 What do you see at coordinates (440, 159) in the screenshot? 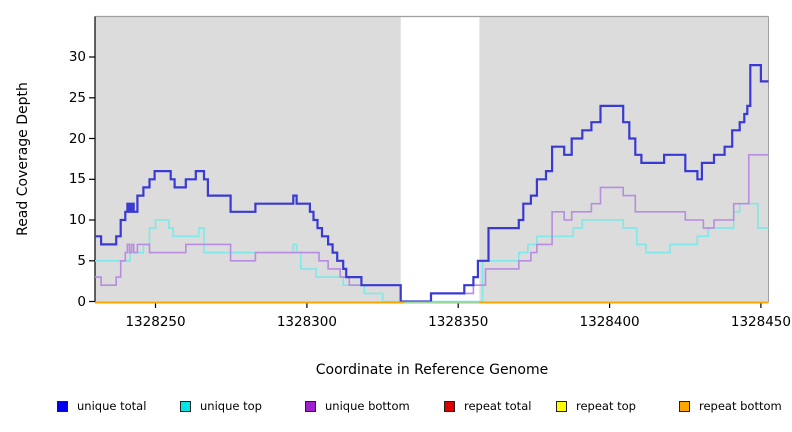
I see `masked-region` at bounding box center [440, 159].